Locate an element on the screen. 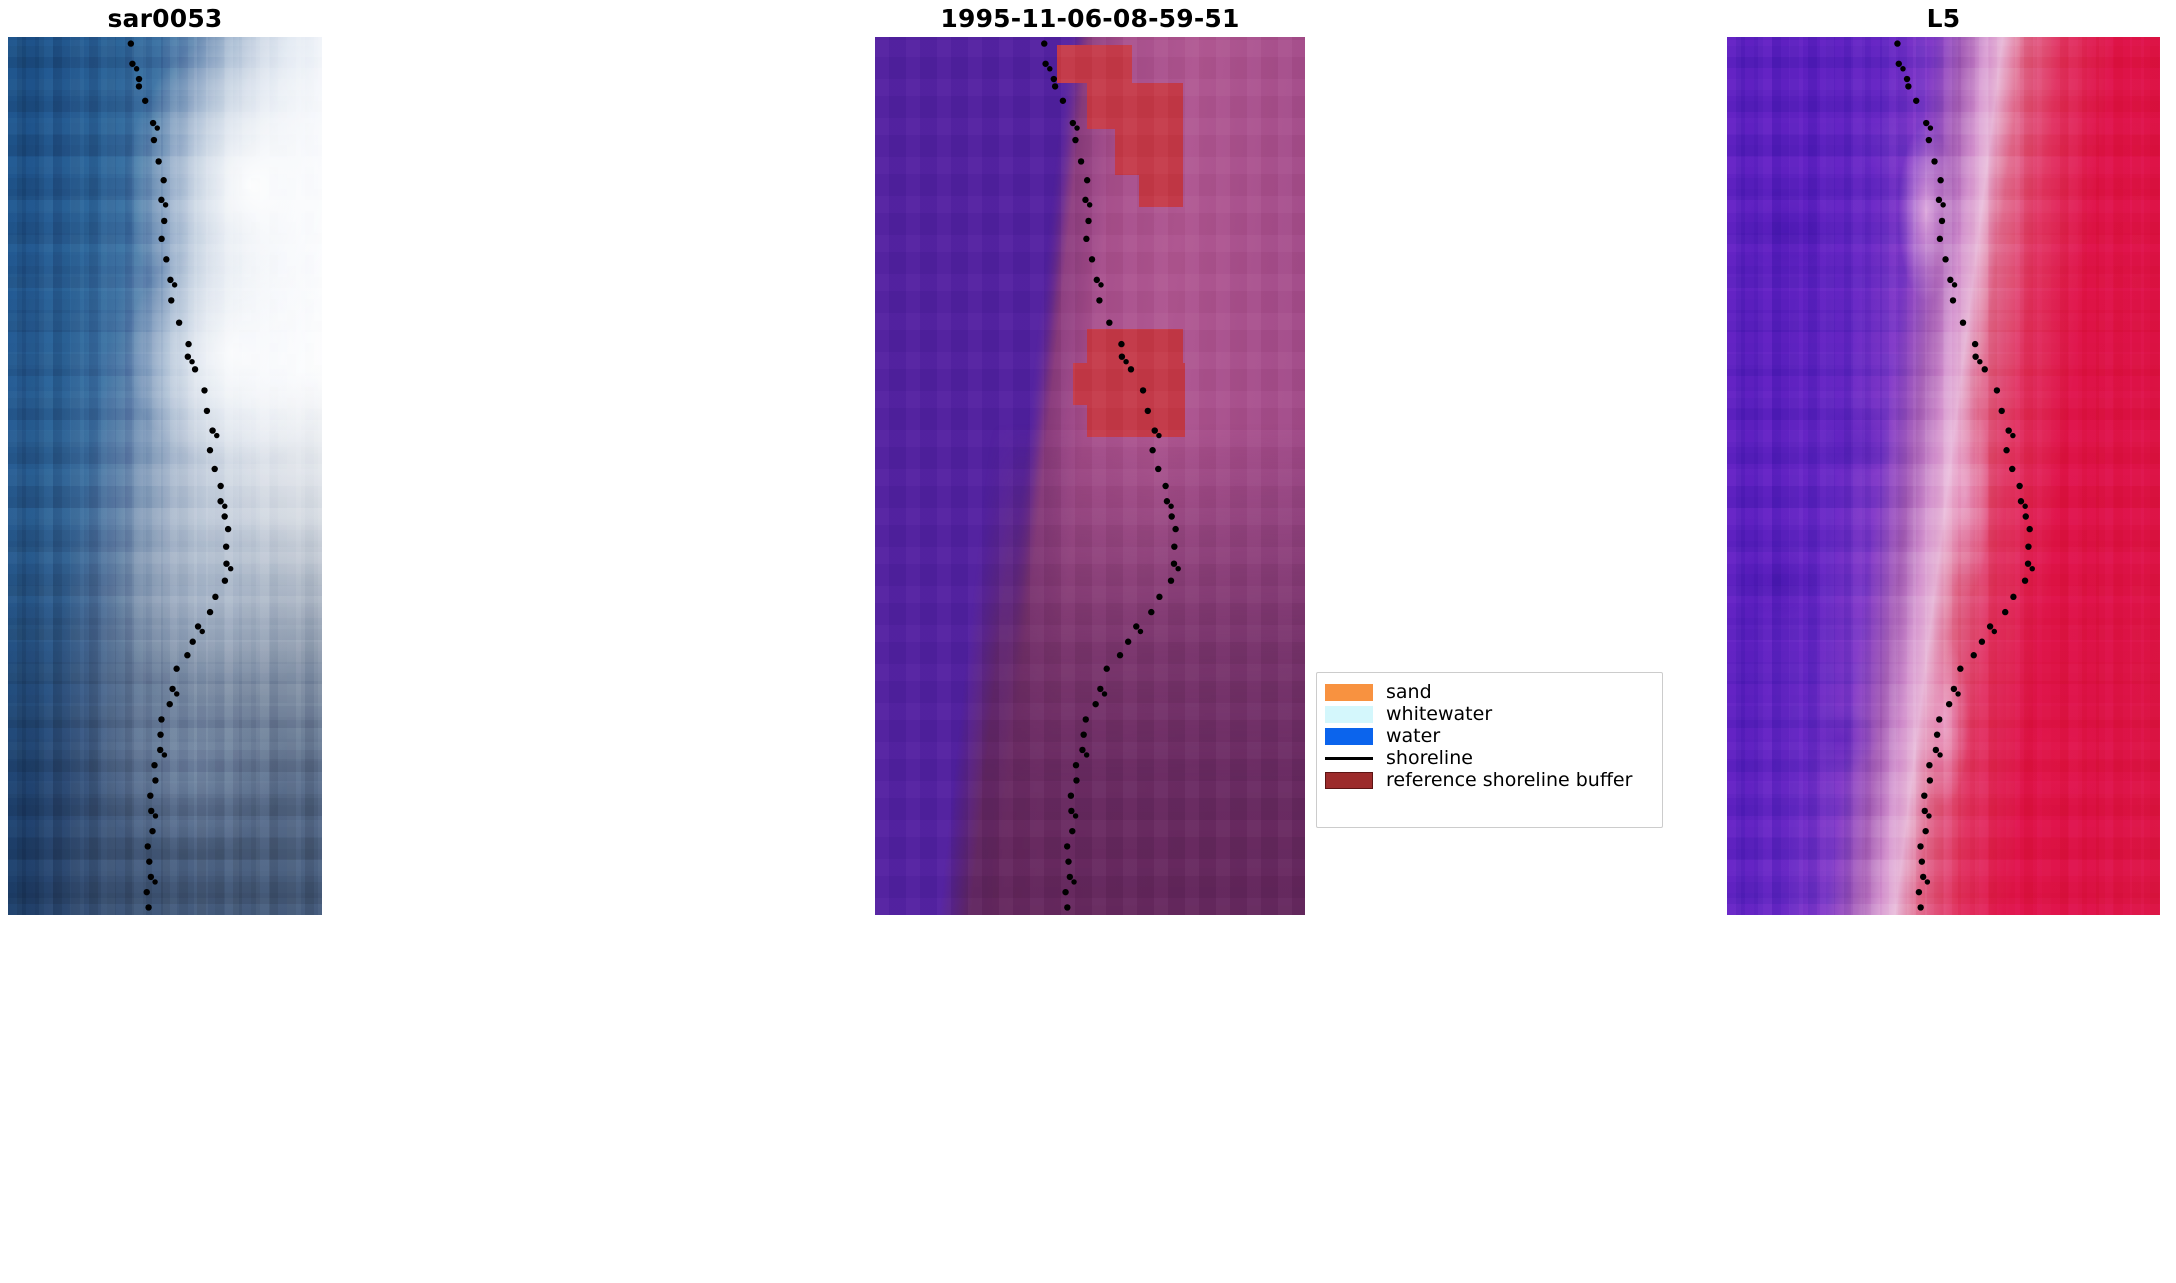  axes-l5-composite is located at coordinates (1943, 476).